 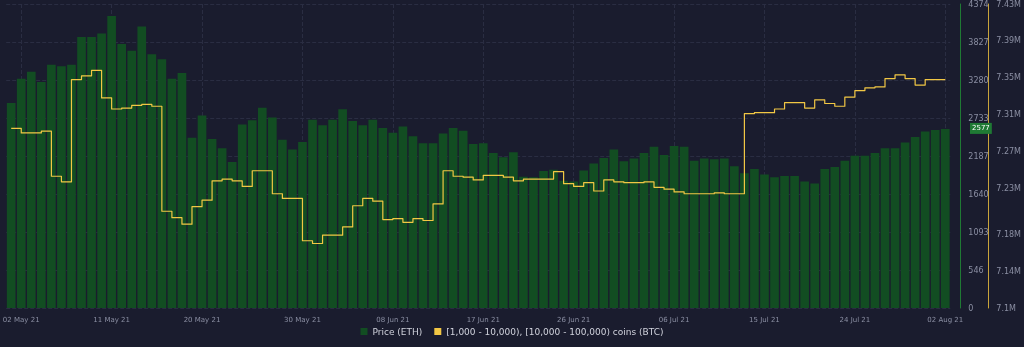 What do you see at coordinates (978, 156) in the screenshot?
I see `y-tick-label: 2187` at bounding box center [978, 156].